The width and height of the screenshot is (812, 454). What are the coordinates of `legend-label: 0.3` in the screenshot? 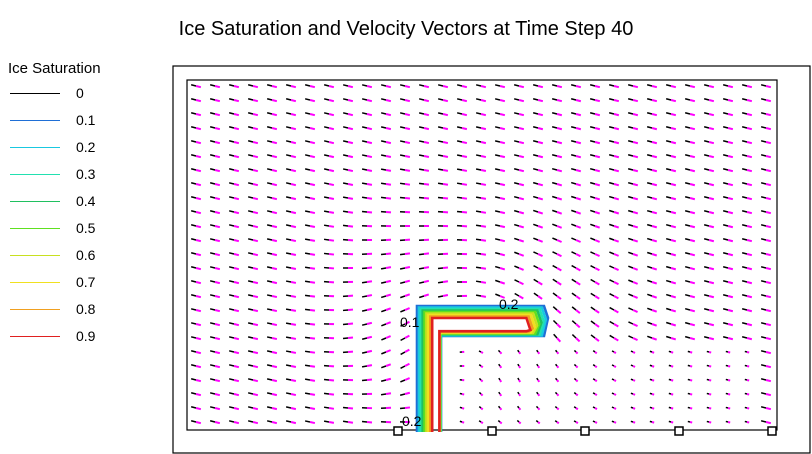 It's located at (86, 174).